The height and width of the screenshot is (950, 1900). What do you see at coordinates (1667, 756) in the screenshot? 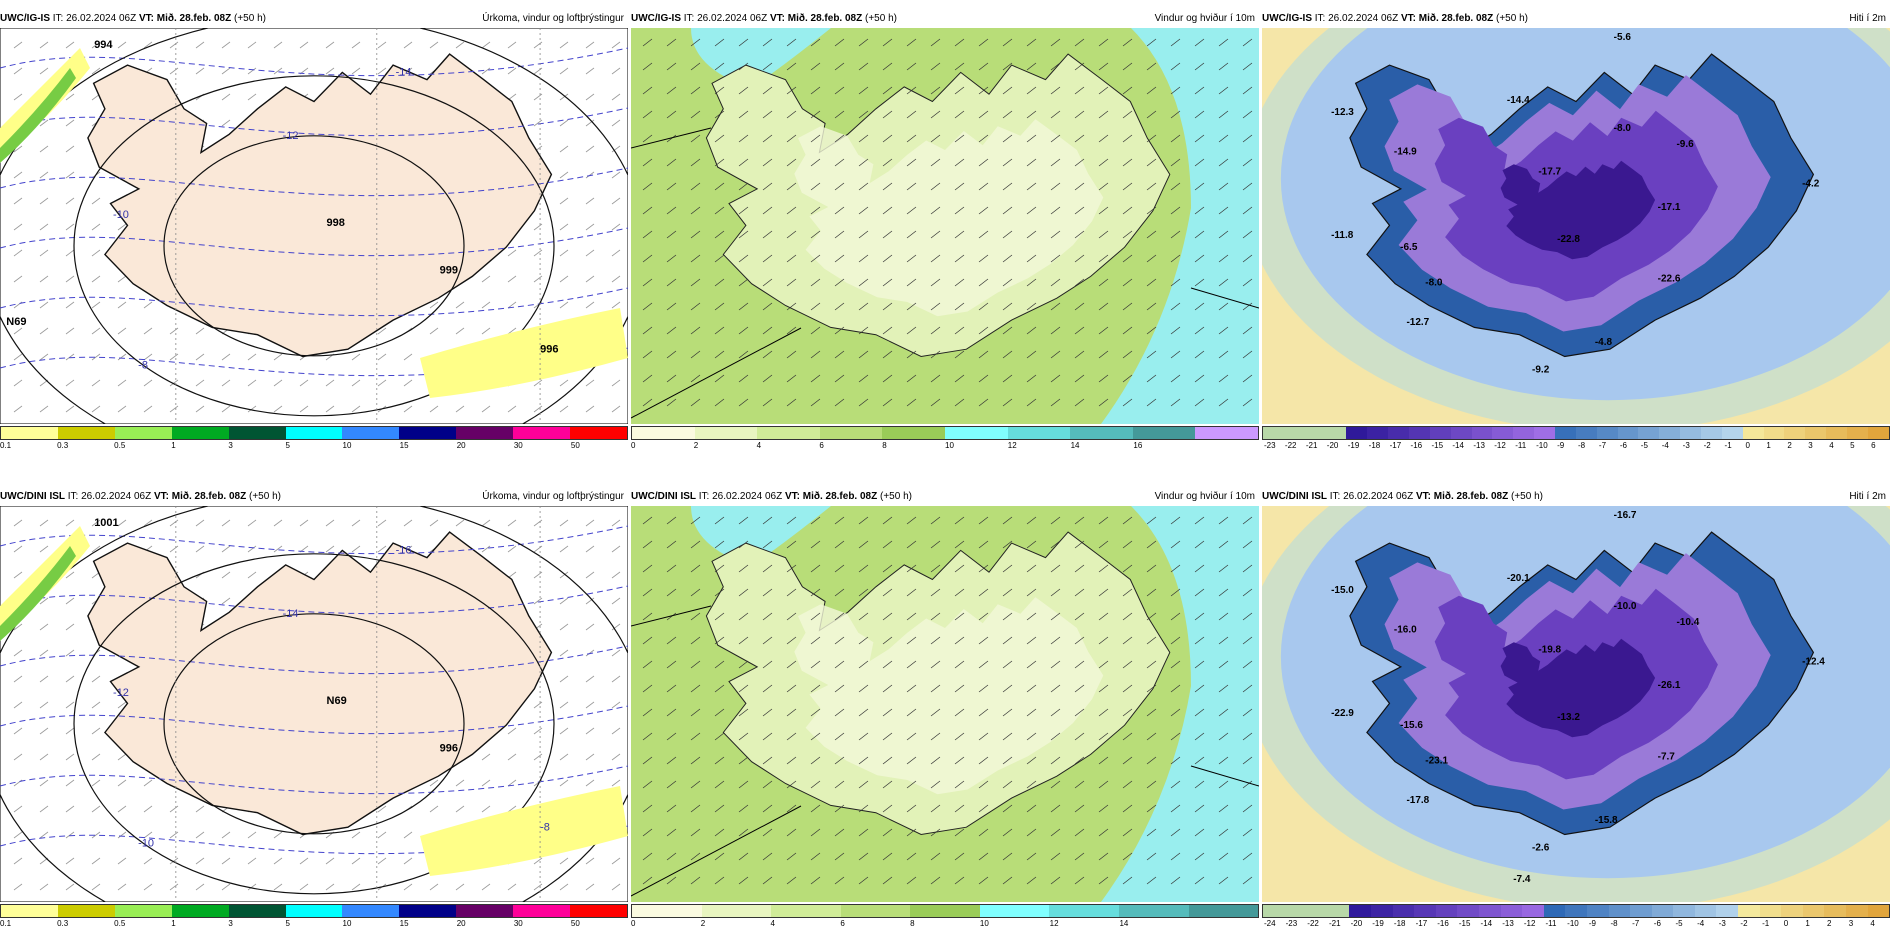
I see `temp-label: -7.7` at bounding box center [1667, 756].